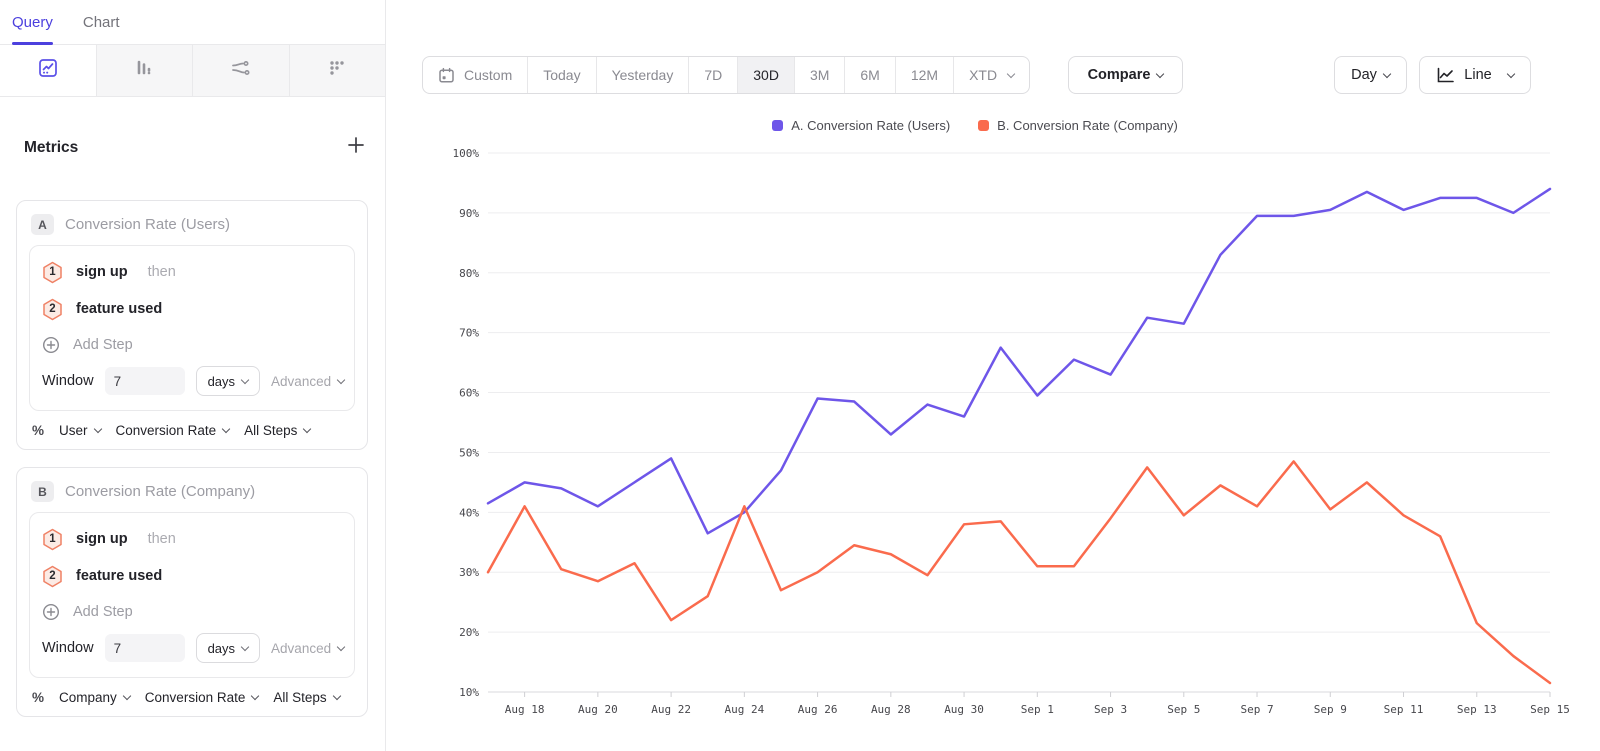 This screenshot has height=751, width=1600. I want to click on x-axis-label: Sep 13, so click(1477, 709).